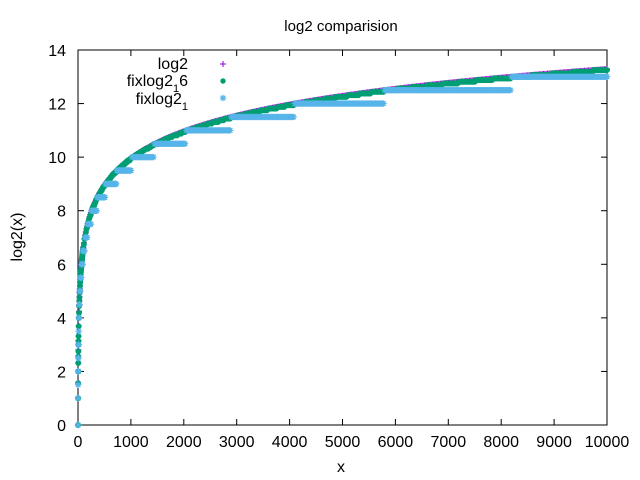 Image resolution: width=640 pixels, height=480 pixels. I want to click on x-tick-label: 2000, so click(184, 442).